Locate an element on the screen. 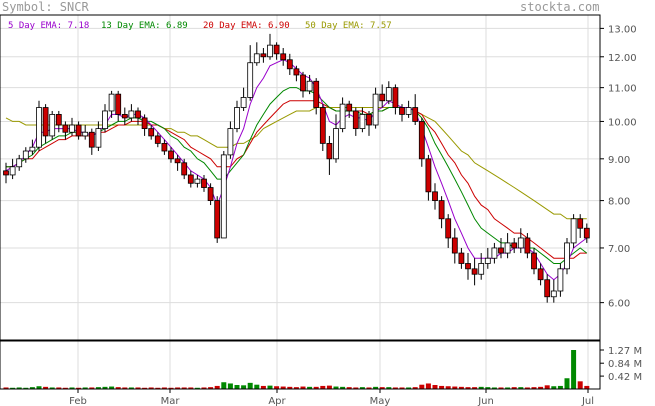 Image resolution: width=655 pixels, height=406 pixels. month-tick-label: Jun is located at coordinates (485, 401).